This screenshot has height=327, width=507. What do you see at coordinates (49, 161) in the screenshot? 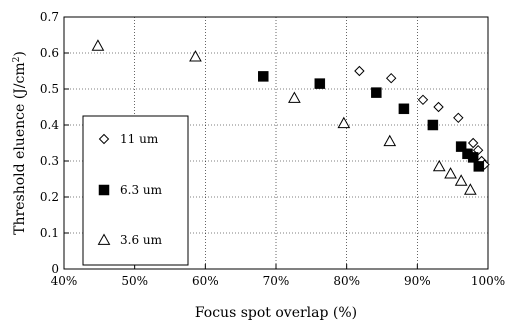
I see `y-tick-label: 0.3` at bounding box center [49, 161].